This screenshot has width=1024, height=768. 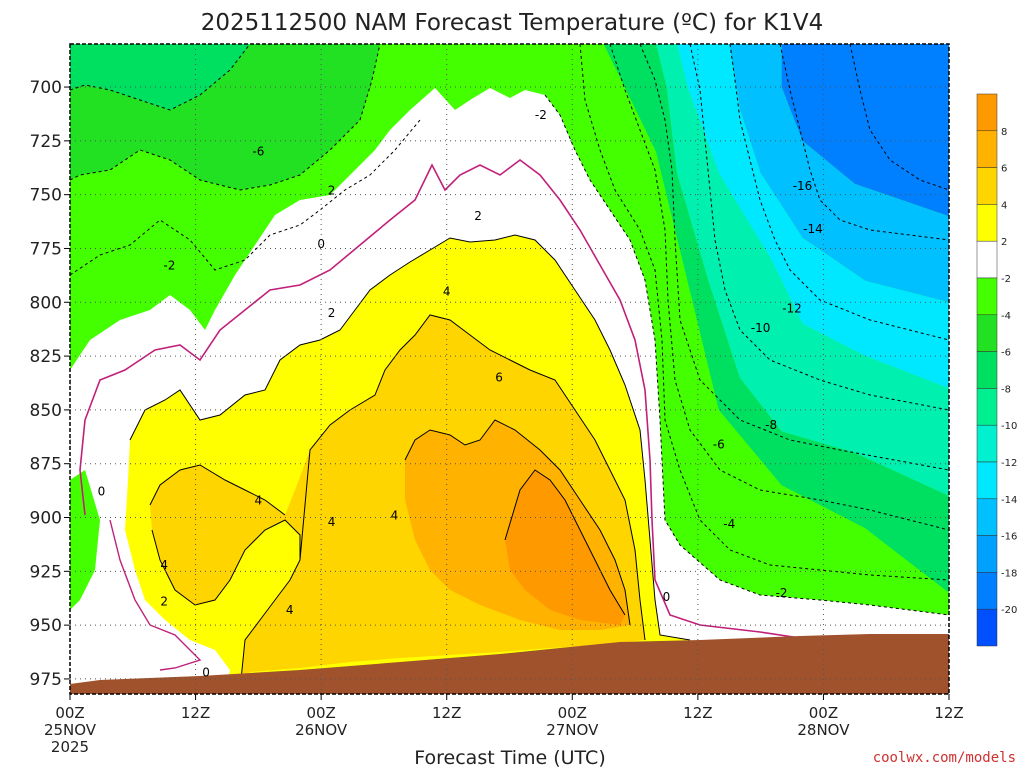 I want to click on x-tick-date: 25NOV, so click(x=70, y=730).